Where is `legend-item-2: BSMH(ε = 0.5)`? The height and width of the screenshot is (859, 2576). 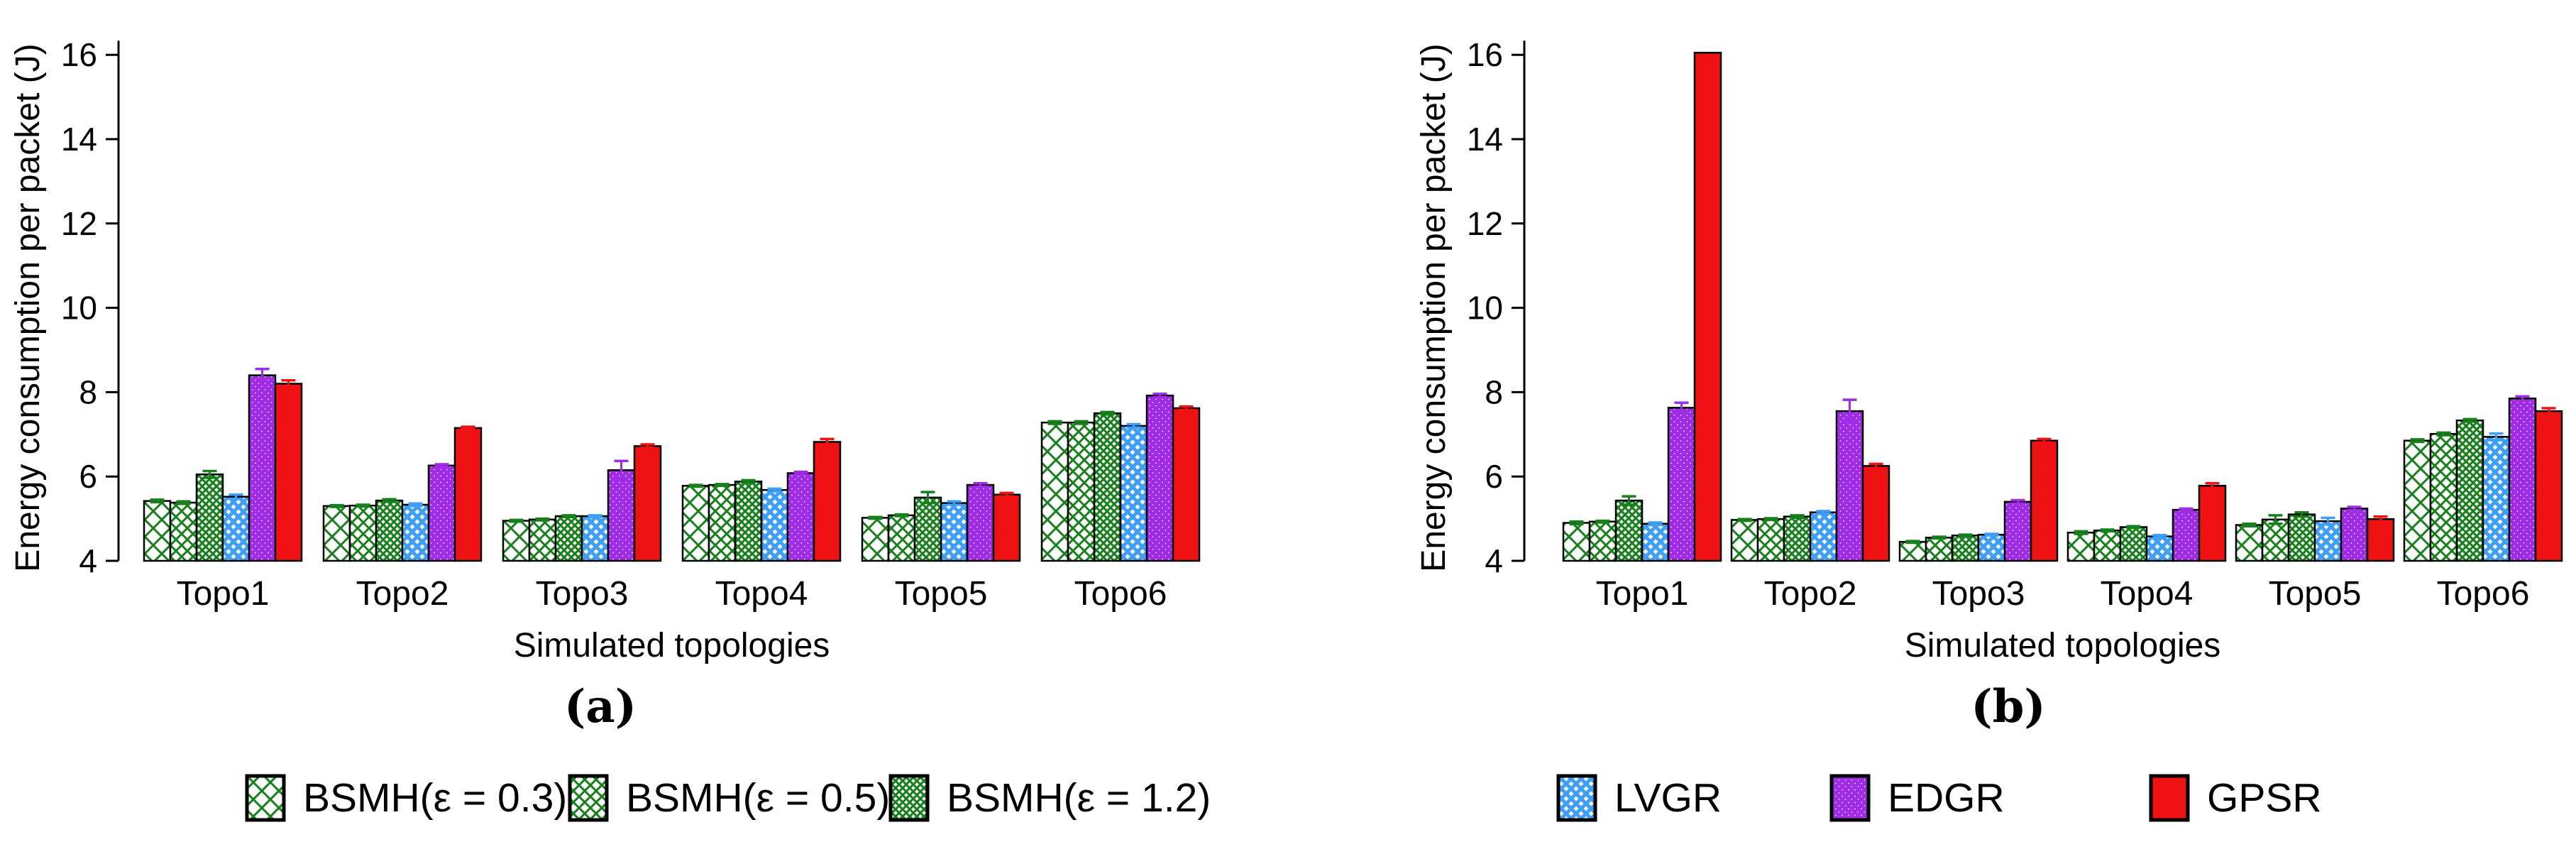
legend-item-2: BSMH(ε = 0.5) is located at coordinates (729, 798).